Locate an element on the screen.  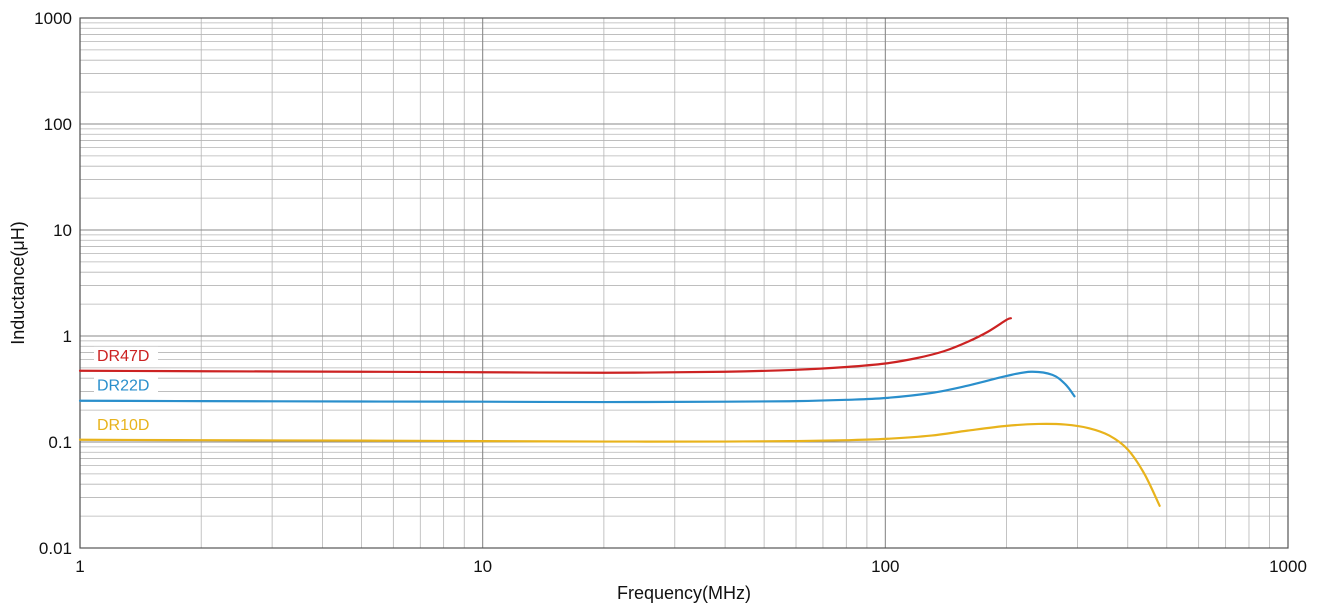
y-axis-tick-labels: 0.01 0.1 1 10 100 1000 is located at coordinates (53, 283).